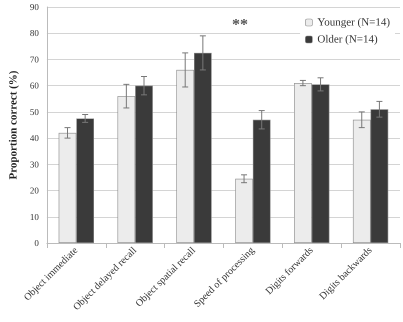  What do you see at coordinates (35, 33) in the screenshot?
I see `y-tick-label: 80` at bounding box center [35, 33].